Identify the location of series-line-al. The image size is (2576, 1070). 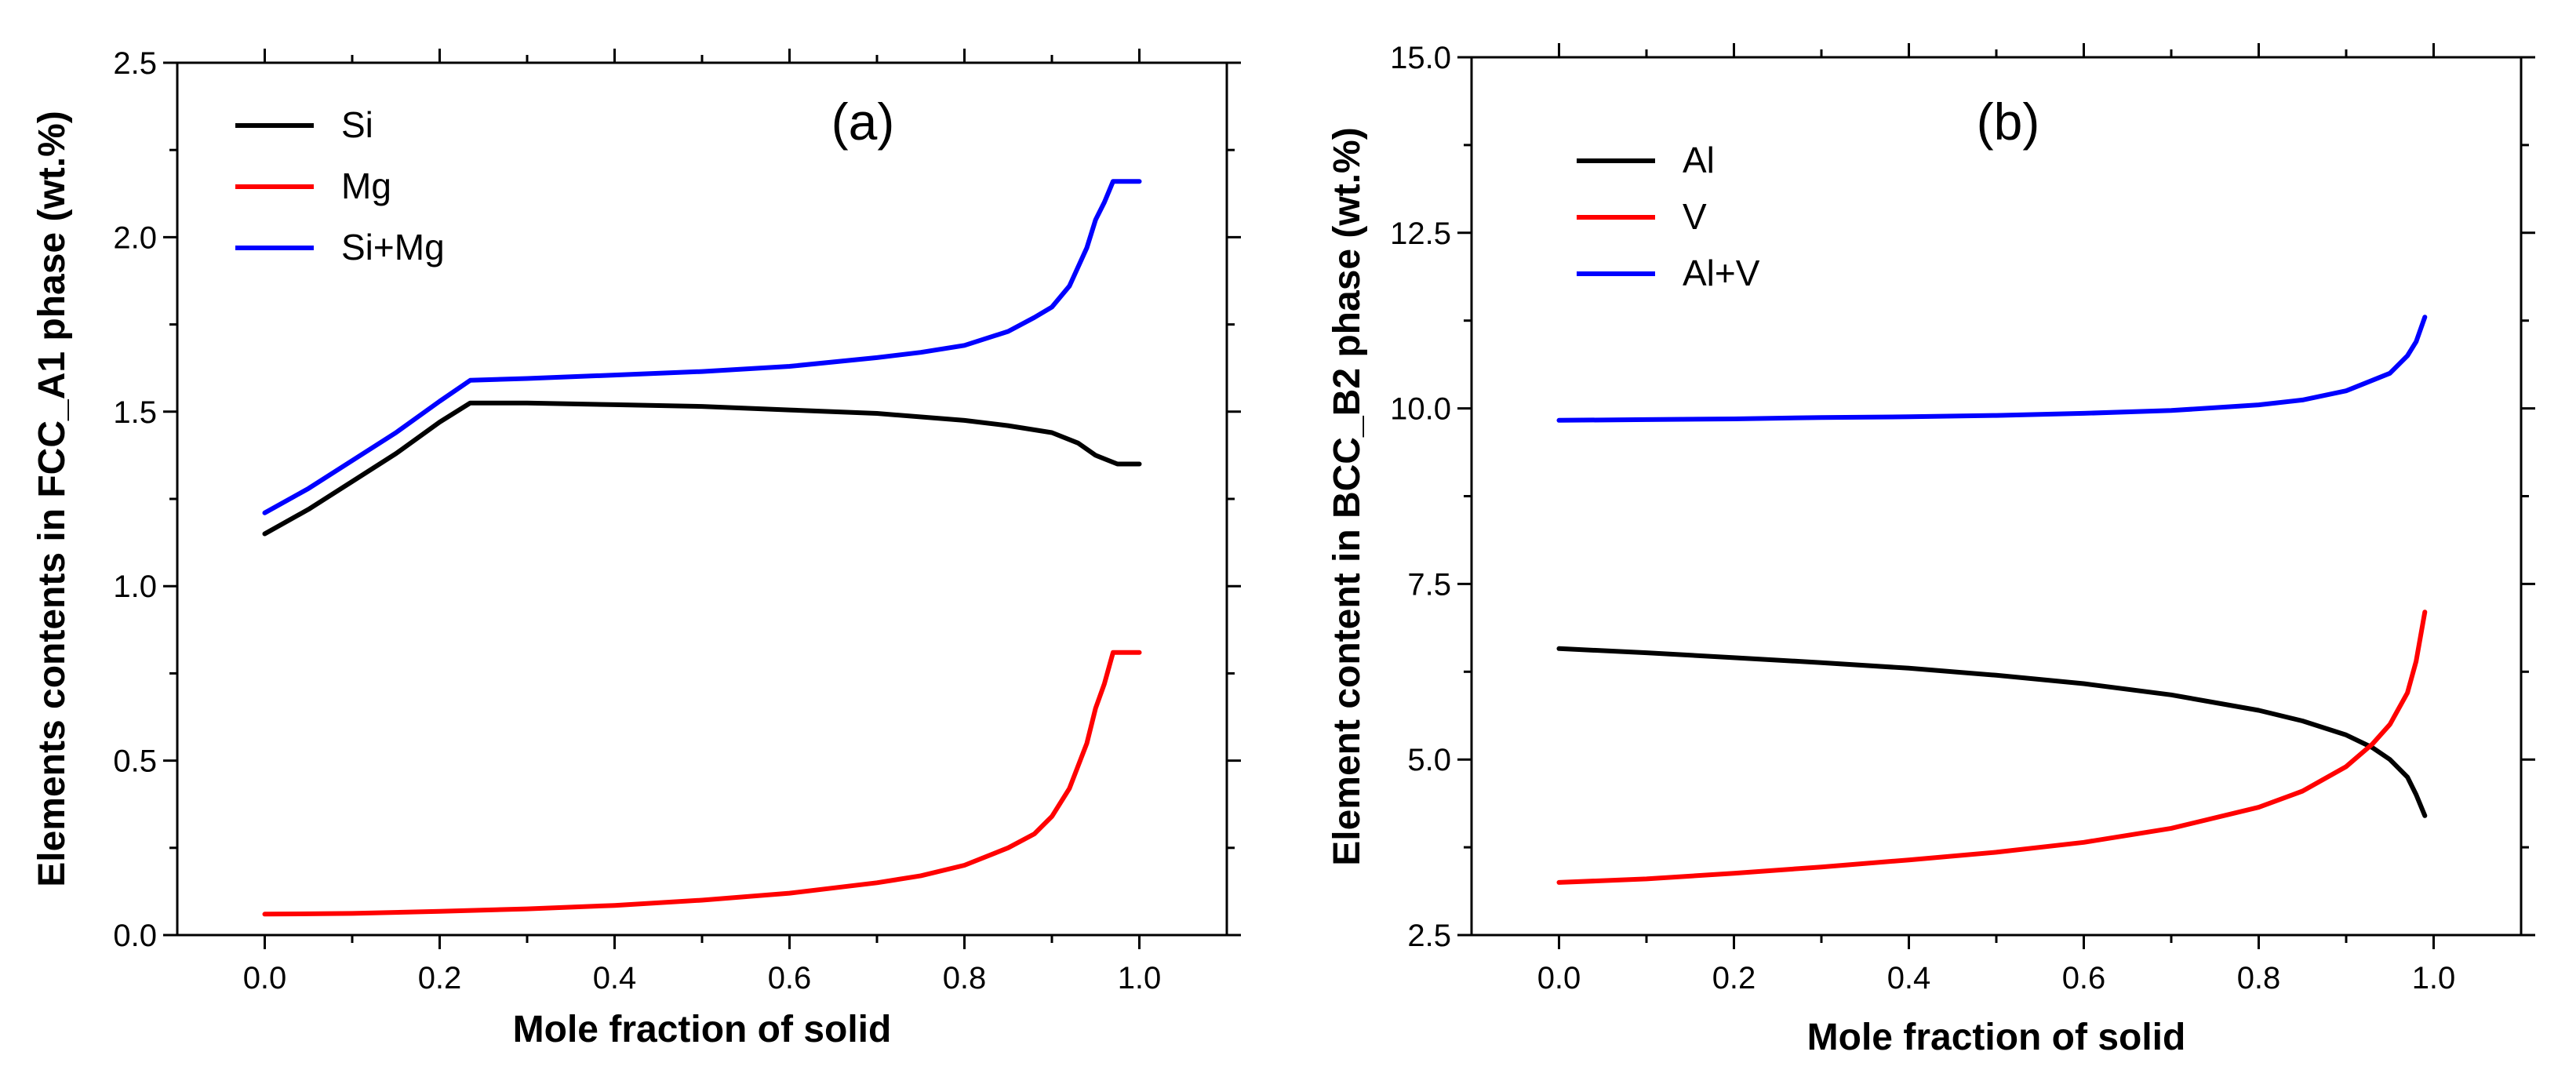
(1992, 732).